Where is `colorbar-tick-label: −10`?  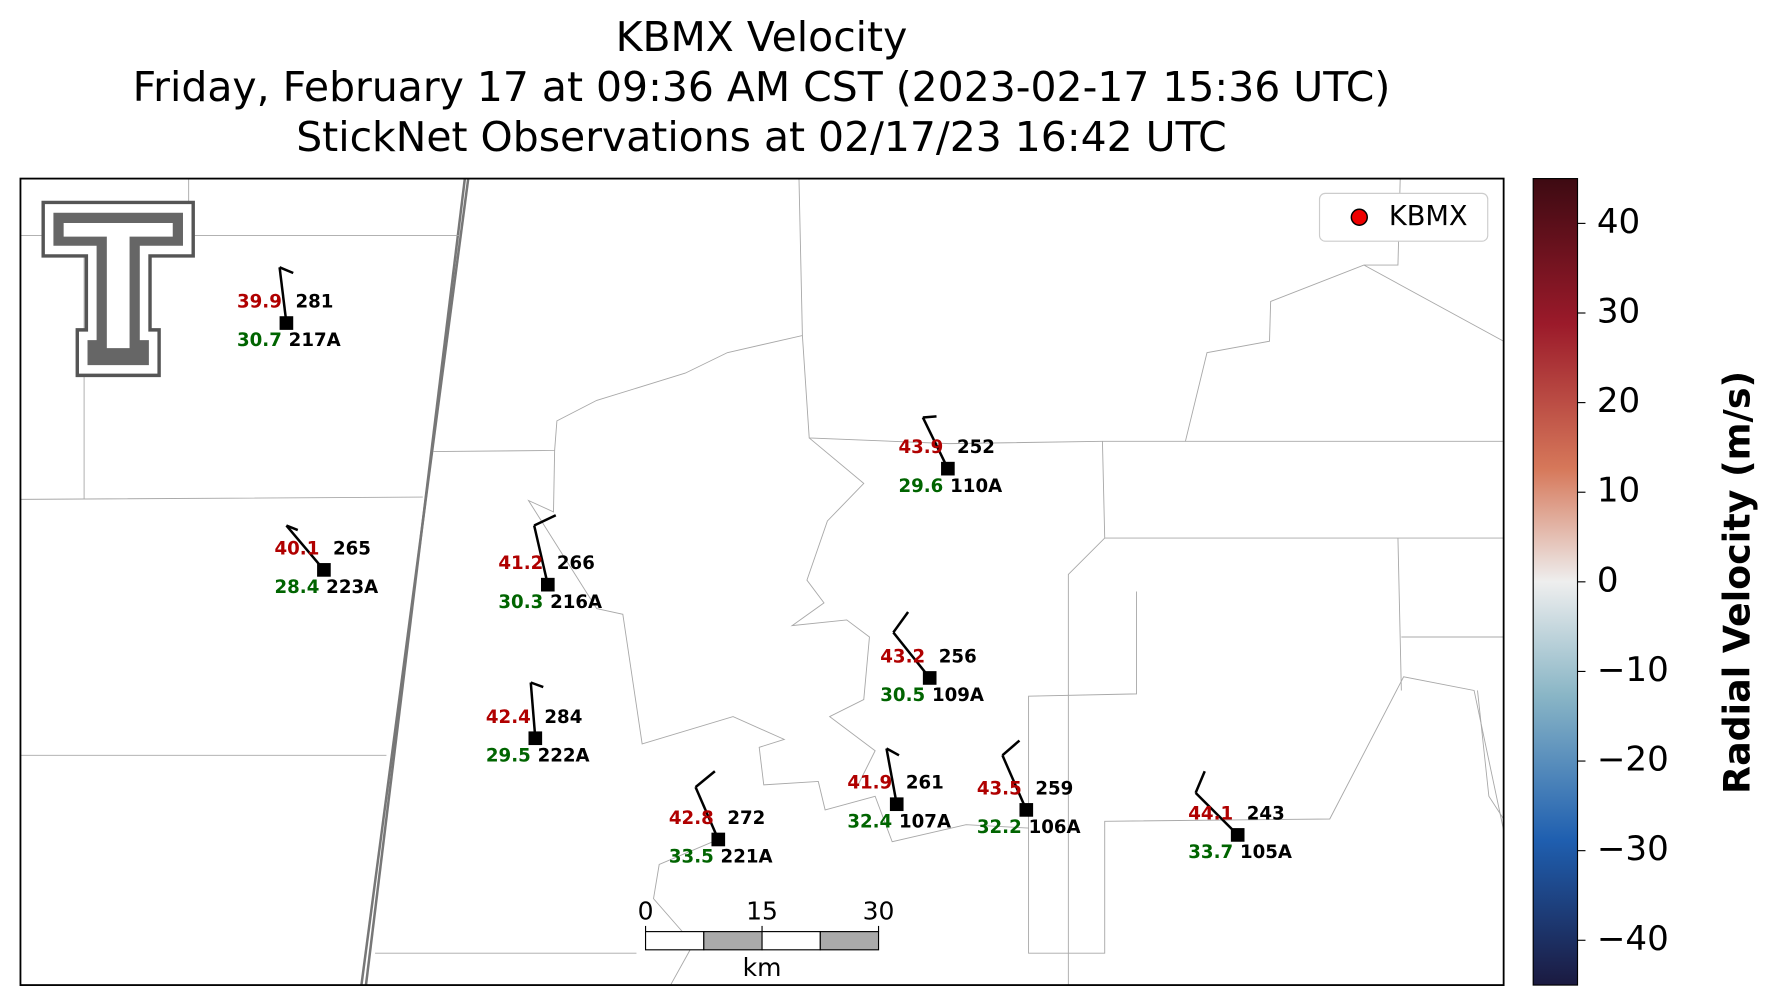 colorbar-tick-label: −10 is located at coordinates (1633, 670).